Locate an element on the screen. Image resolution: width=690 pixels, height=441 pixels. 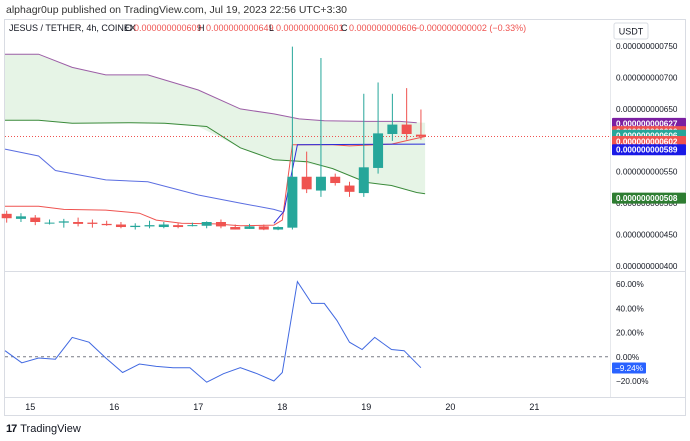
legend-open-label: O is located at coordinates (128, 28).